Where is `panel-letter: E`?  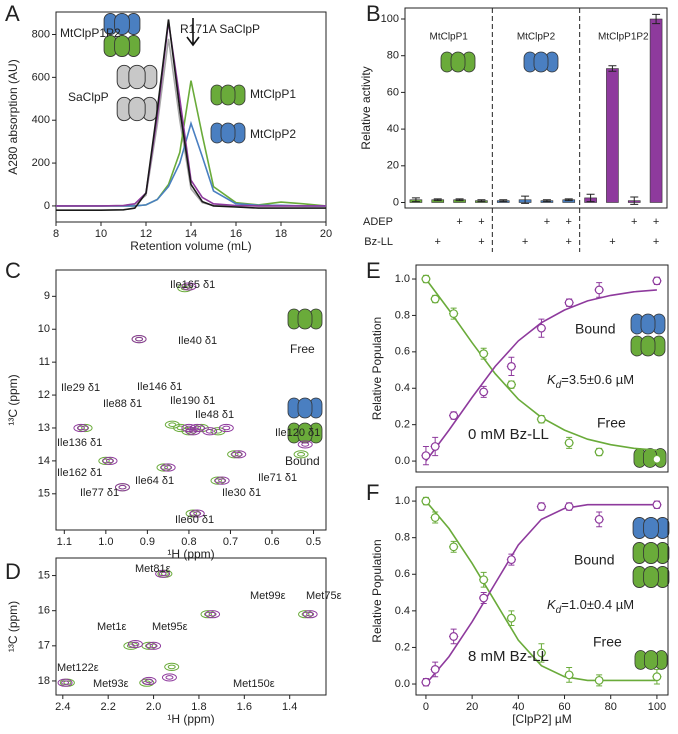 panel-letter: E is located at coordinates (373, 270).